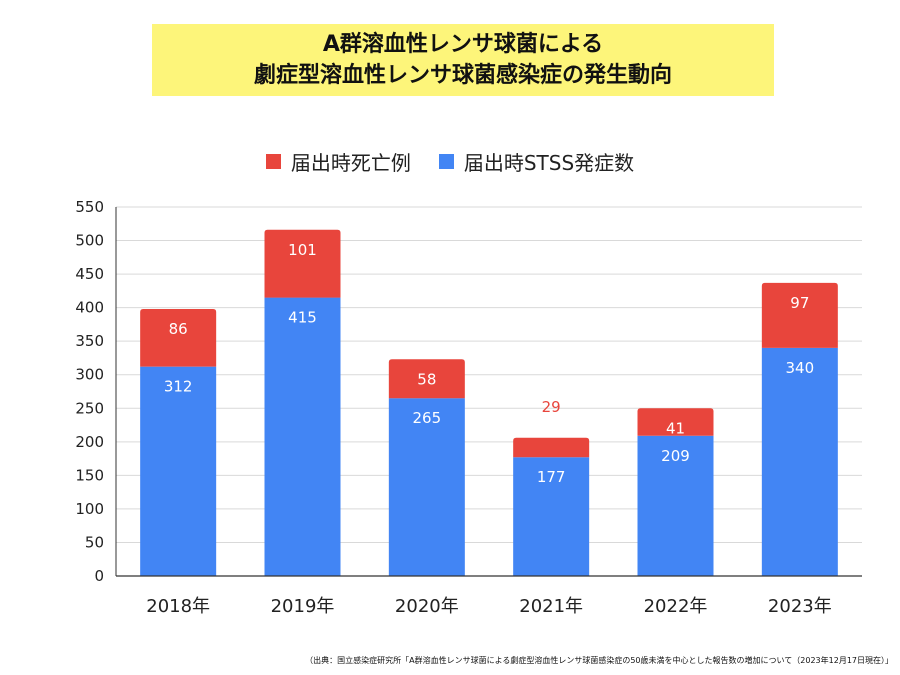  I want to click on data-label-deaths-2: 58, so click(426, 379).